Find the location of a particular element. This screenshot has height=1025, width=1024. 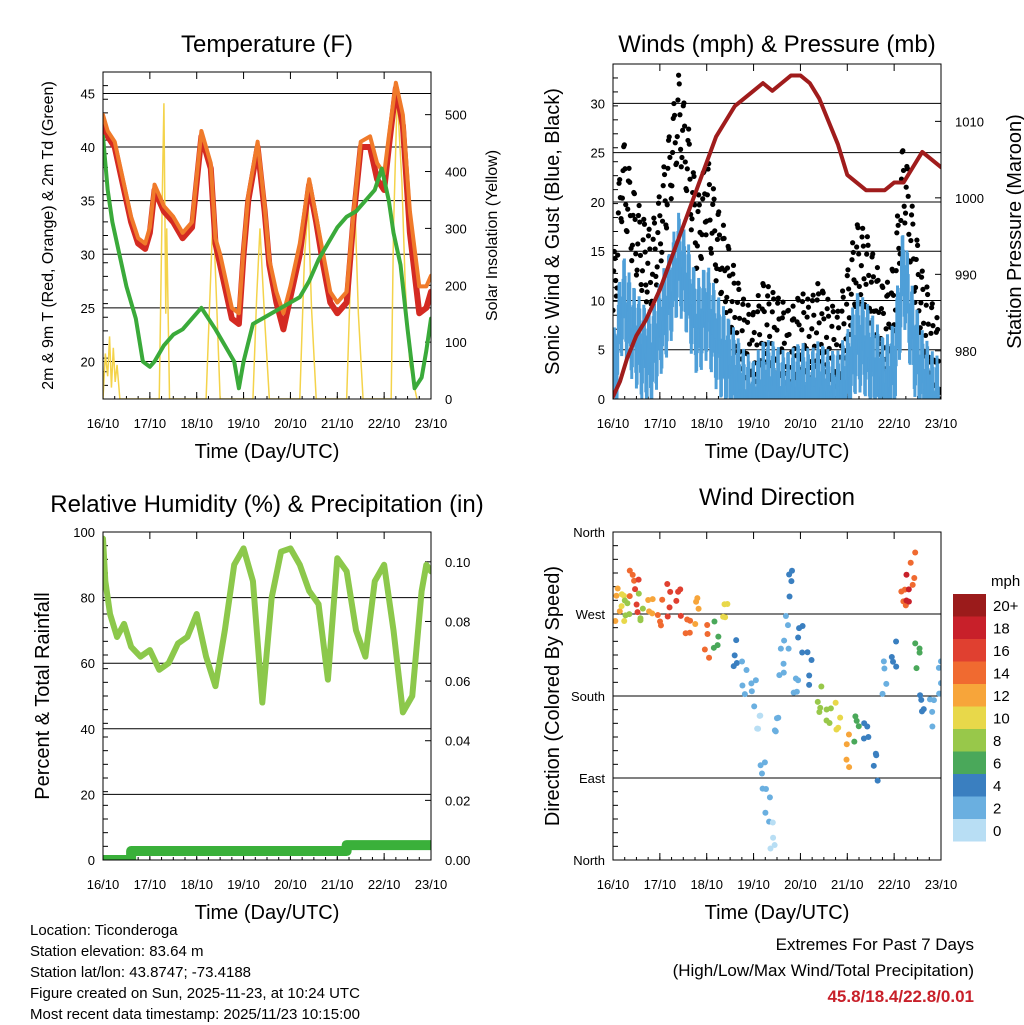

humidity-ytick-label: 0 is located at coordinates (91, 860).